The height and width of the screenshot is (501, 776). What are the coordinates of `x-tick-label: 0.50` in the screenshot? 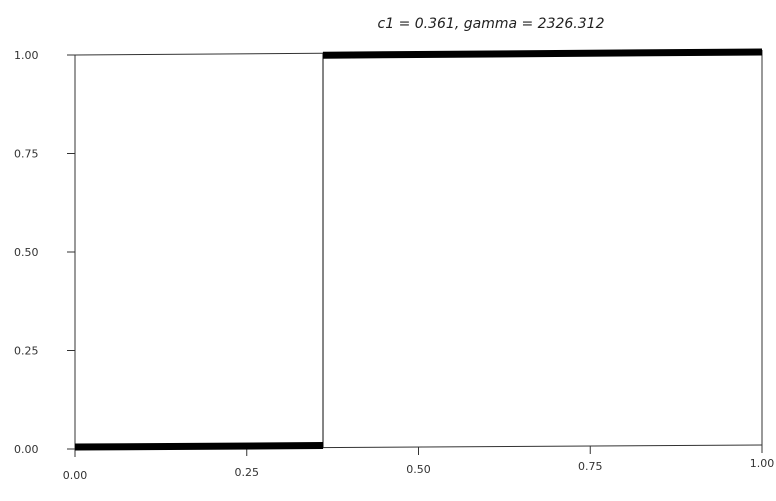 It's located at (418, 469).